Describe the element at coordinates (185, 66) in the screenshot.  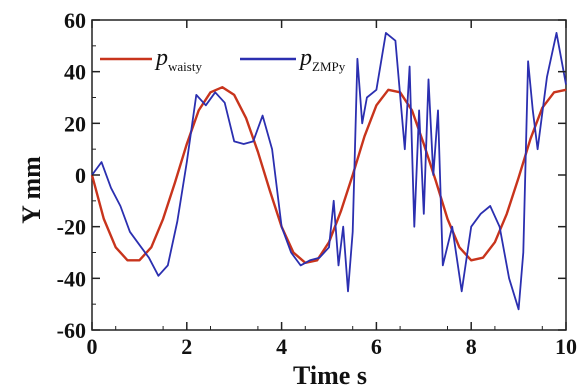
I see `legend-subscript: waisty` at that location.